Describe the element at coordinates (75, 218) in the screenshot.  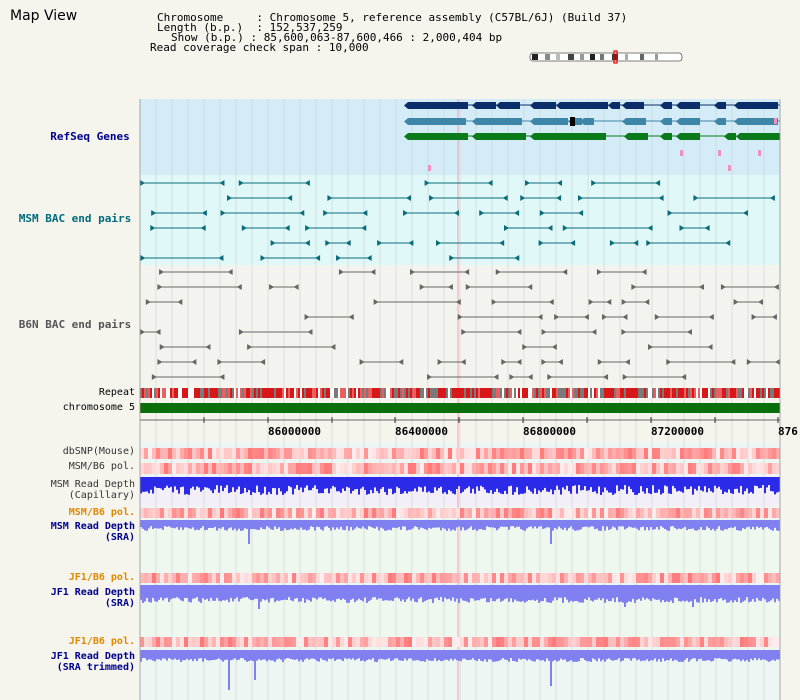
I see `track-label-msm-bac: MSM BAC end pairs` at that location.